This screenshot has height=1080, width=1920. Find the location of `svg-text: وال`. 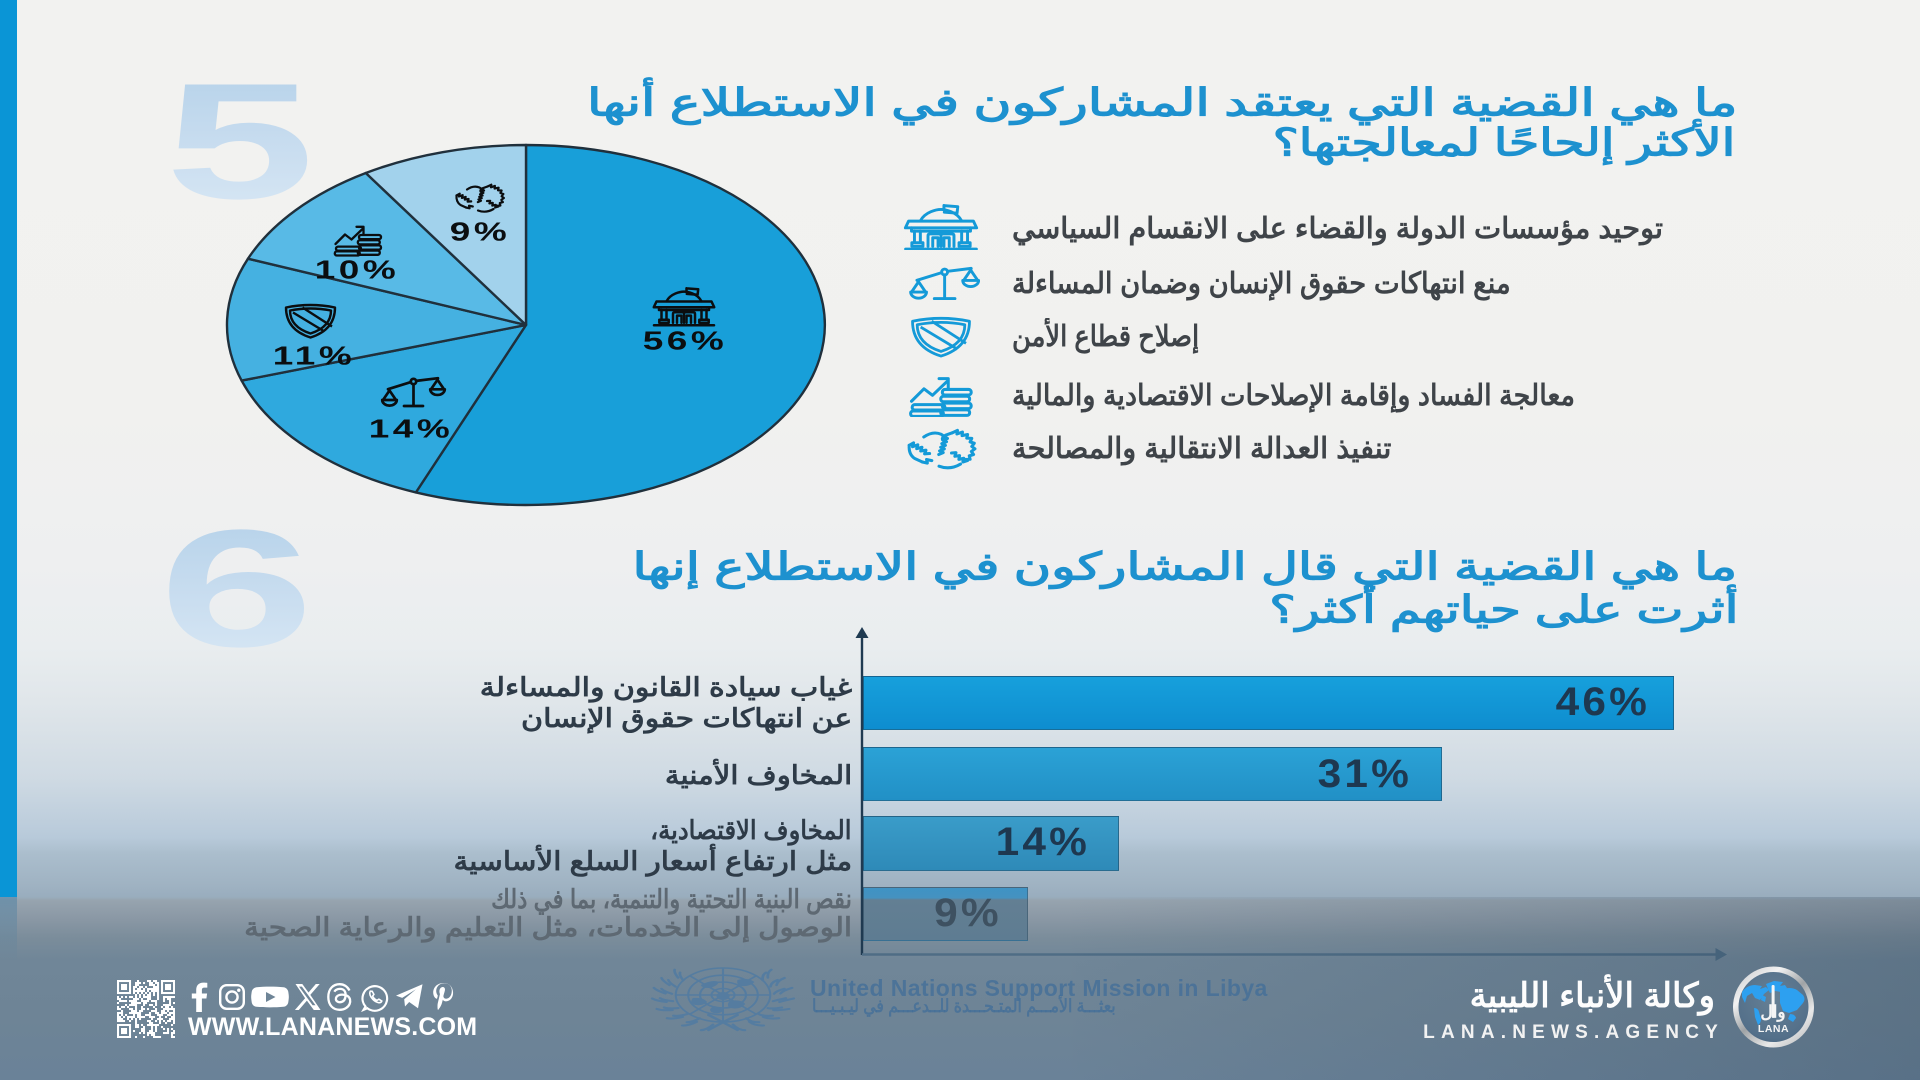

svg-text: وال is located at coordinates (1772, 1013).